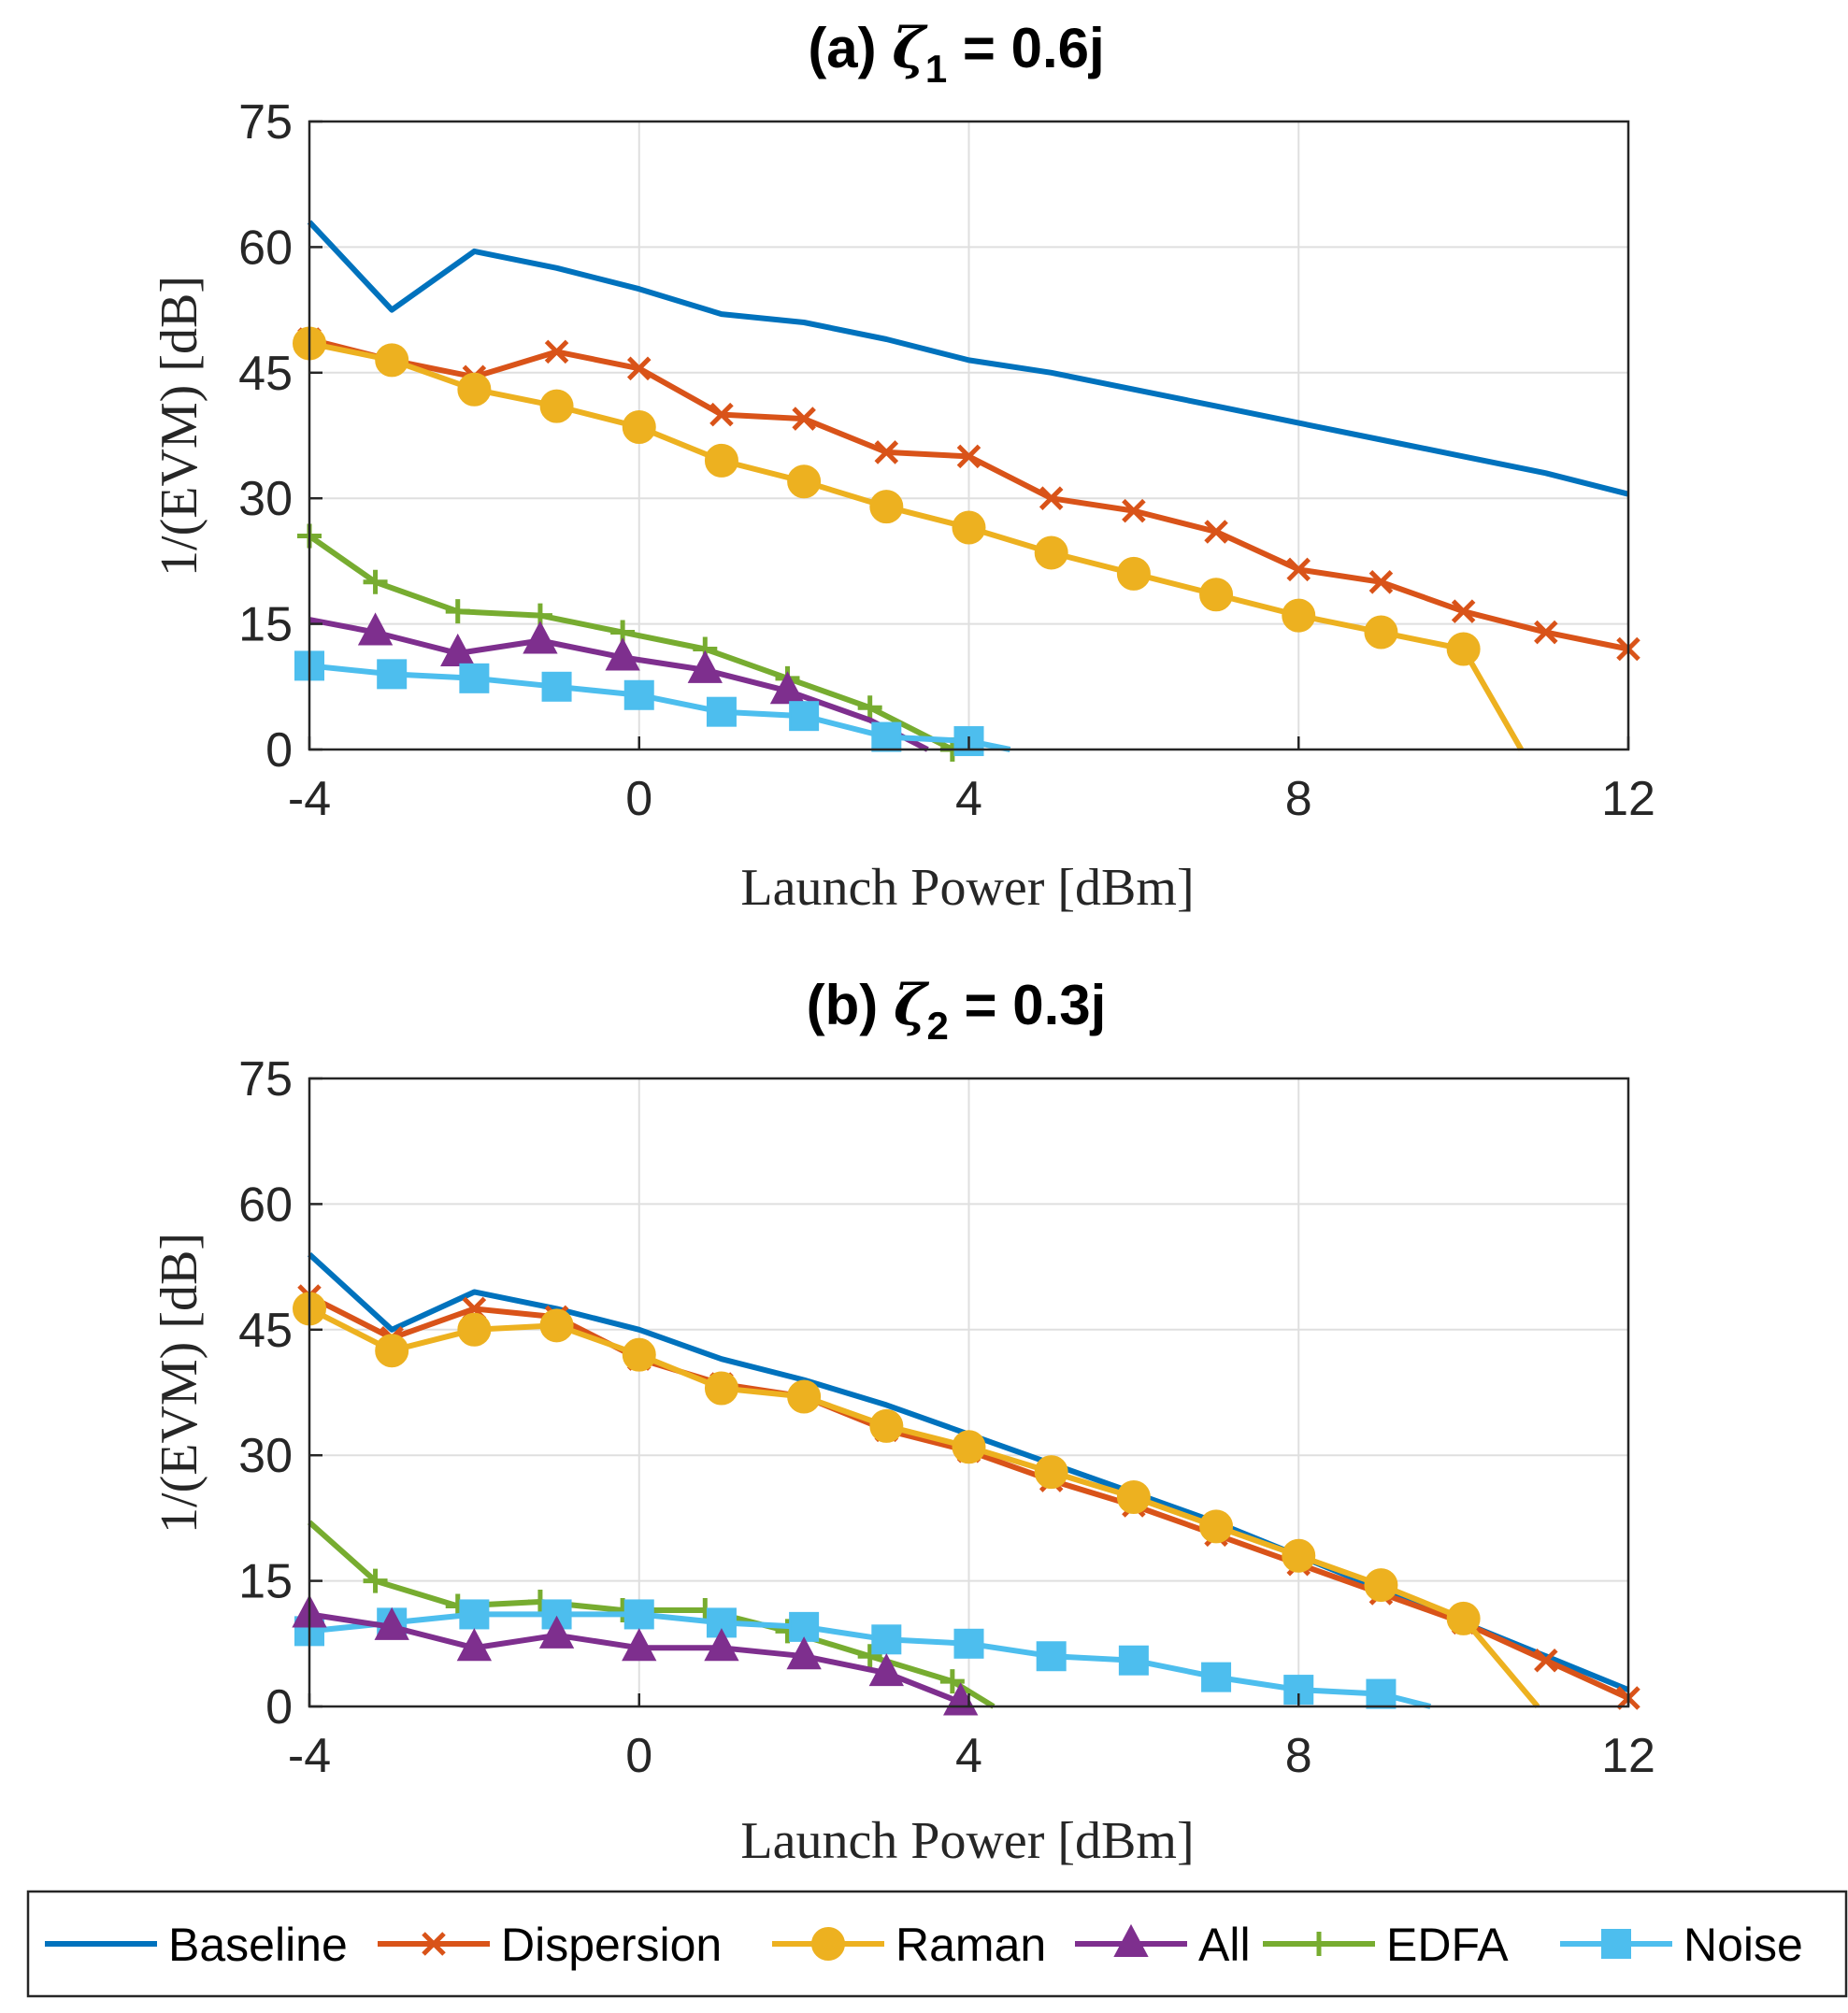  What do you see at coordinates (265, 1205) in the screenshot?
I see `chart-b-ytick-label: 60` at bounding box center [265, 1205].